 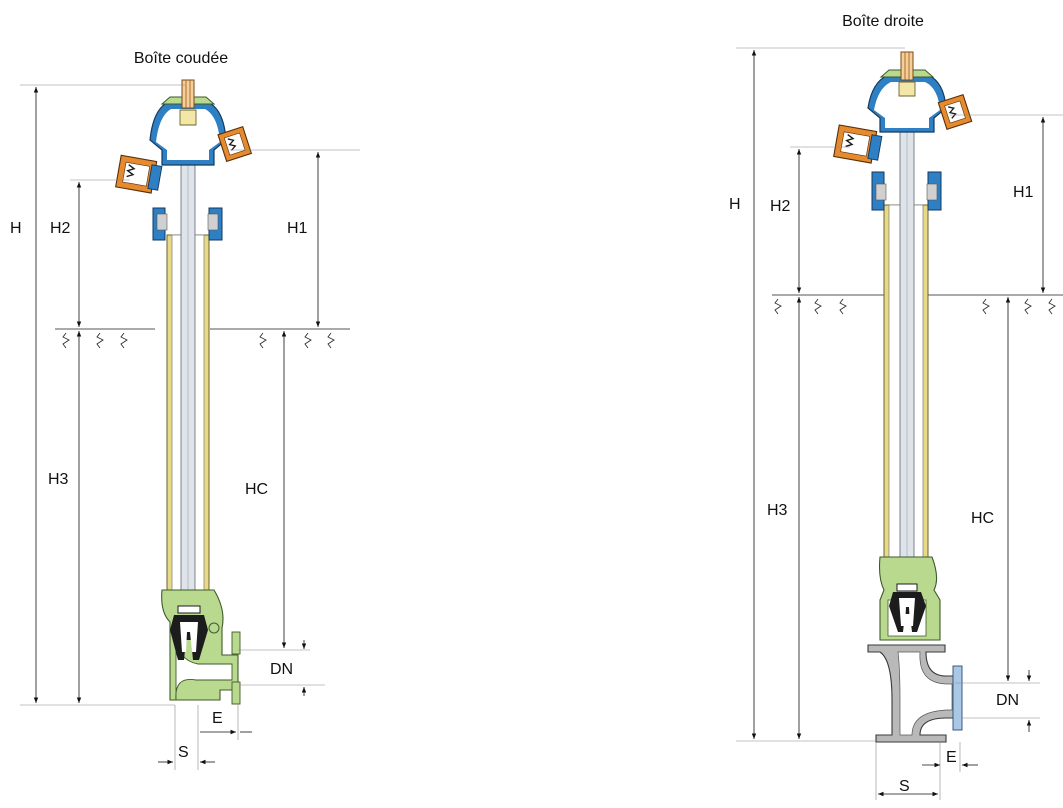 What do you see at coordinates (60, 228) in the screenshot?
I see `left-label-h2: H2` at bounding box center [60, 228].